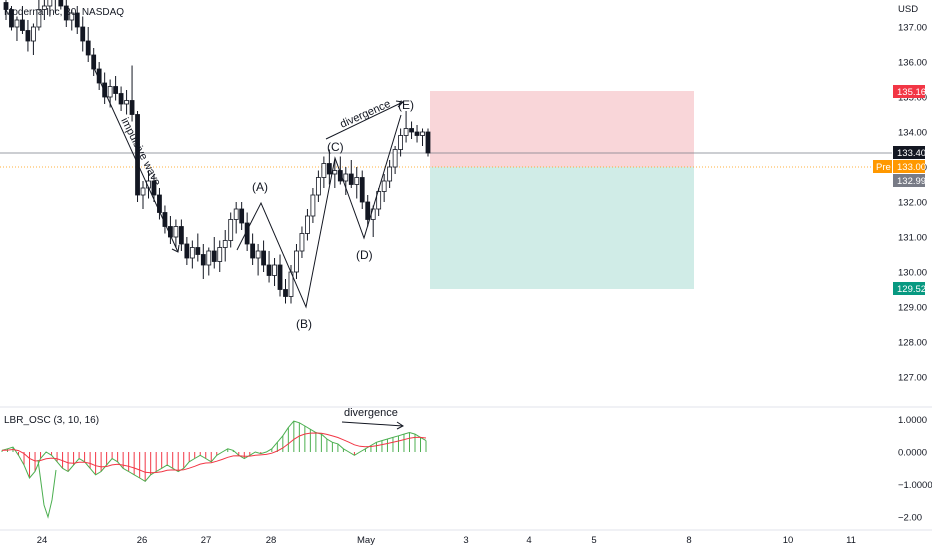 The image size is (932, 550). What do you see at coordinates (365, 114) in the screenshot?
I see `divergence-price-label: divergence` at bounding box center [365, 114].